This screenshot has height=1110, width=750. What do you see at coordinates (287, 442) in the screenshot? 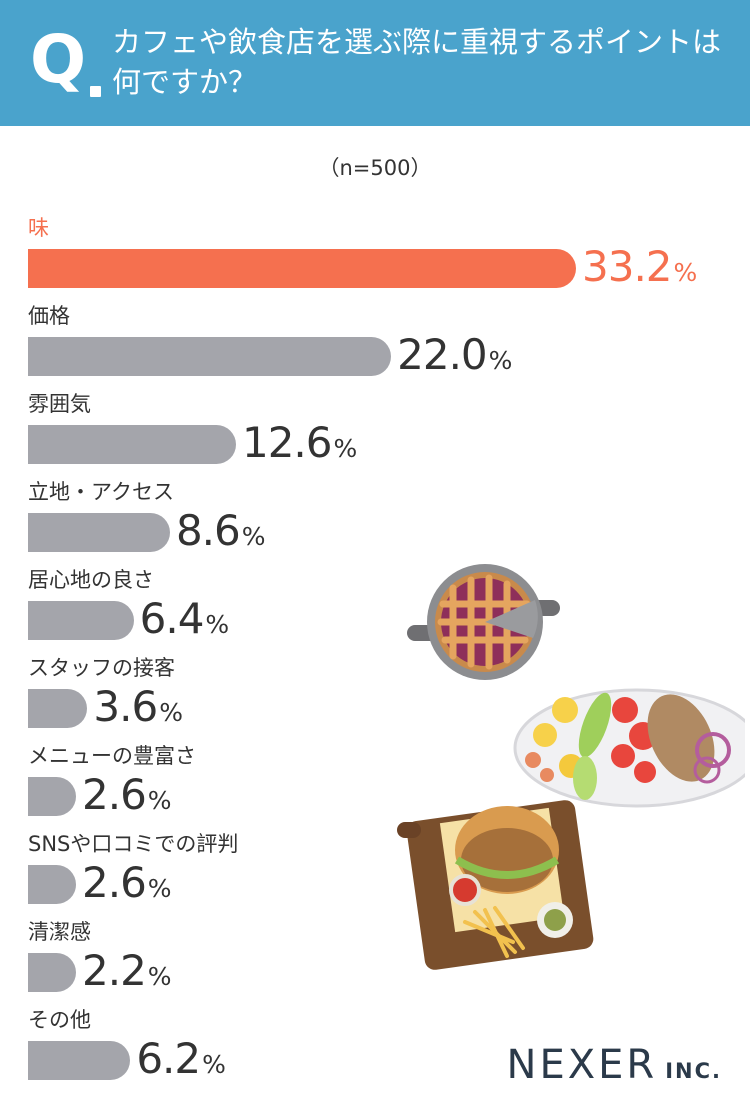
I see `value-number: 12.6` at bounding box center [287, 442].